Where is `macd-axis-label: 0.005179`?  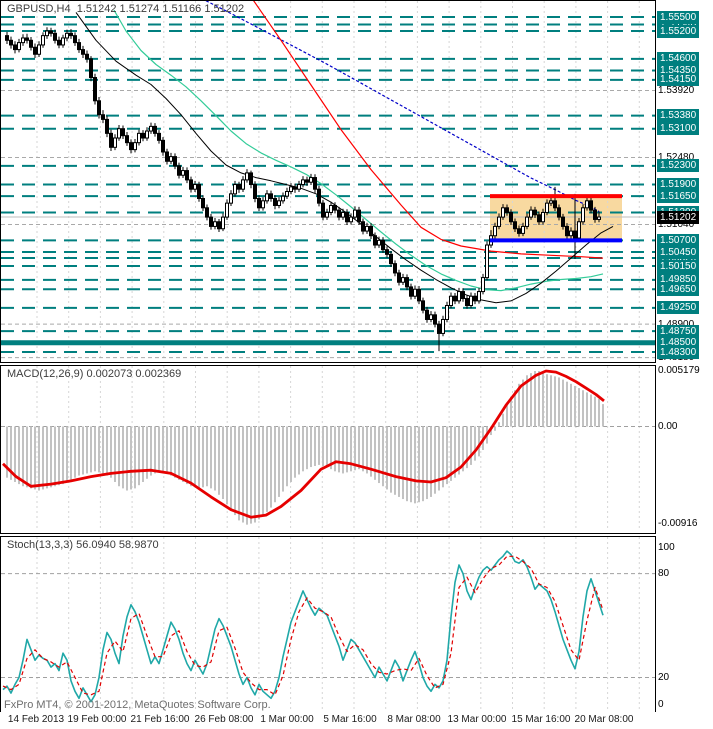
macd-axis-label: 0.005179 is located at coordinates (679, 371).